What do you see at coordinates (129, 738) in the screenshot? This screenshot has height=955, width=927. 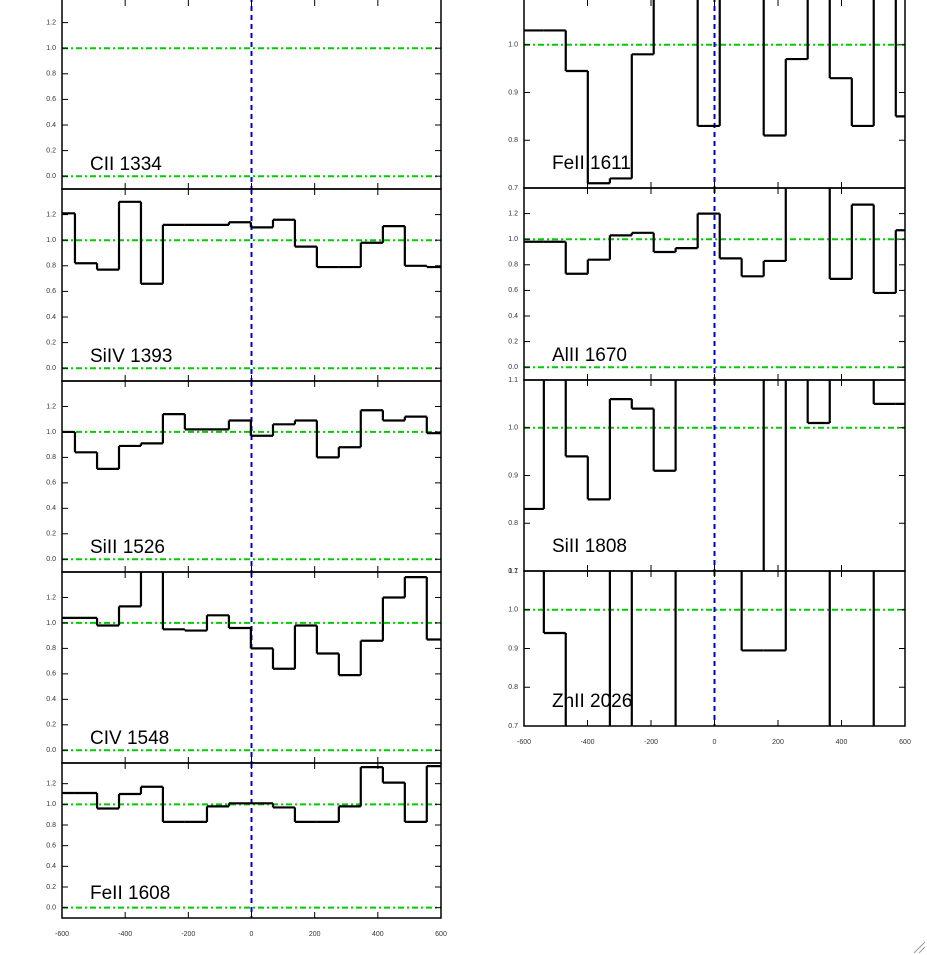 I see `line-label: CIV 1548` at bounding box center [129, 738].